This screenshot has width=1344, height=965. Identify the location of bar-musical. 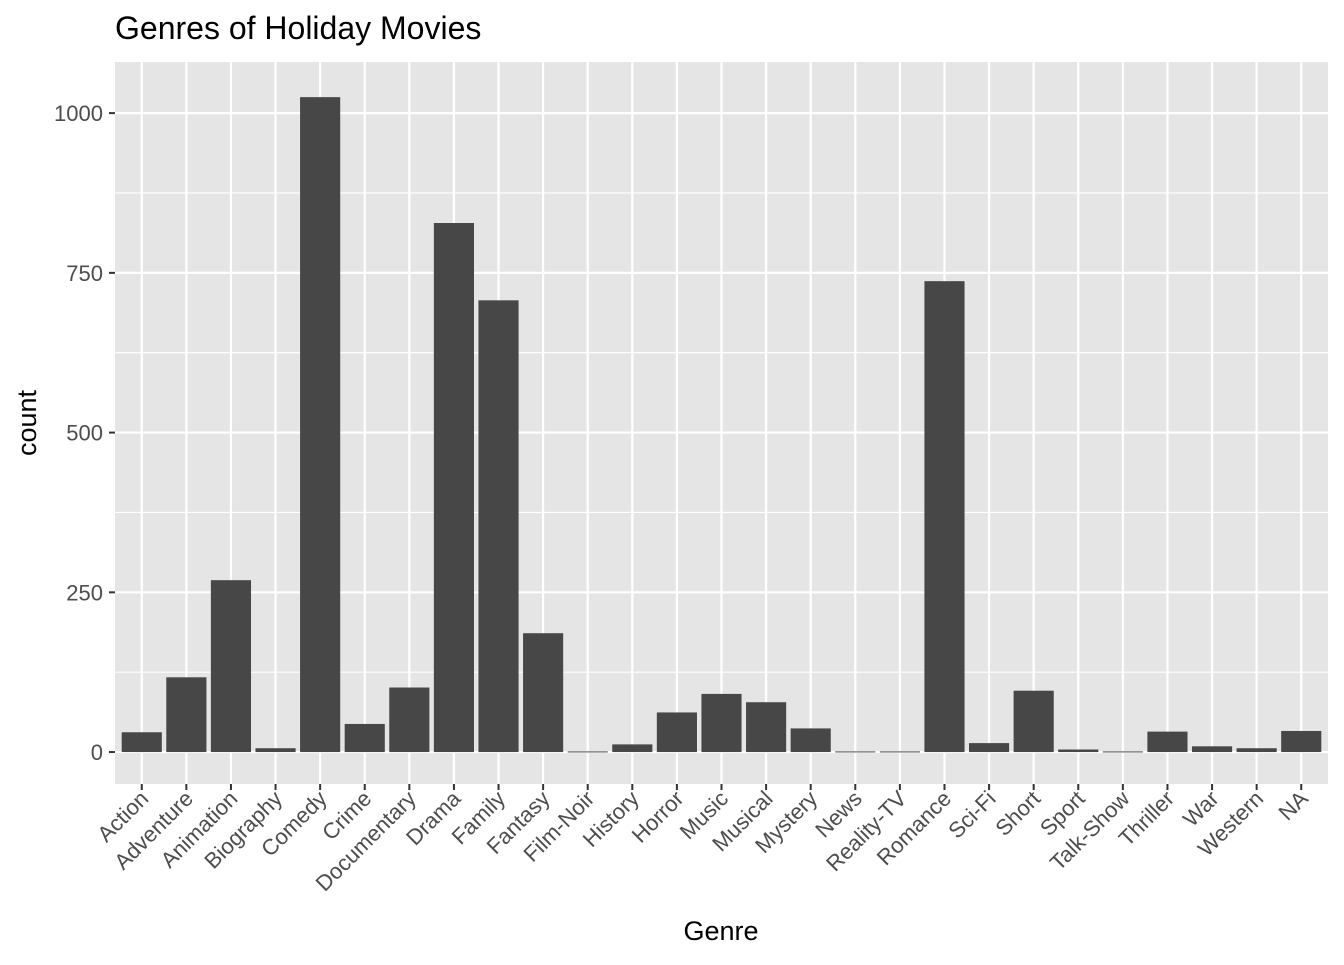
(766, 727).